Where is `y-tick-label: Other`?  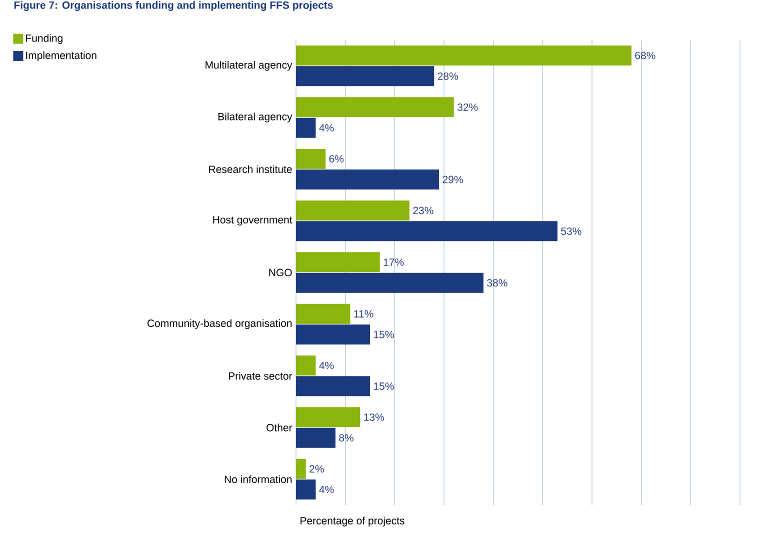
y-tick-label: Other is located at coordinates (279, 428).